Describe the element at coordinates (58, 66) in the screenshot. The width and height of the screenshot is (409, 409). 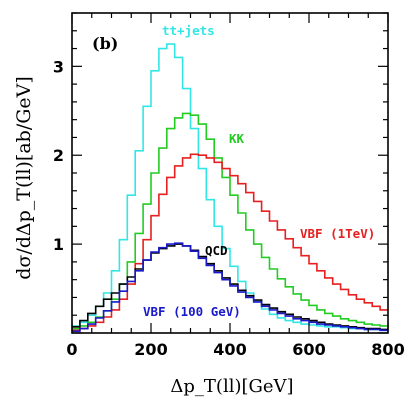
I see `y-tick-label: 3` at that location.